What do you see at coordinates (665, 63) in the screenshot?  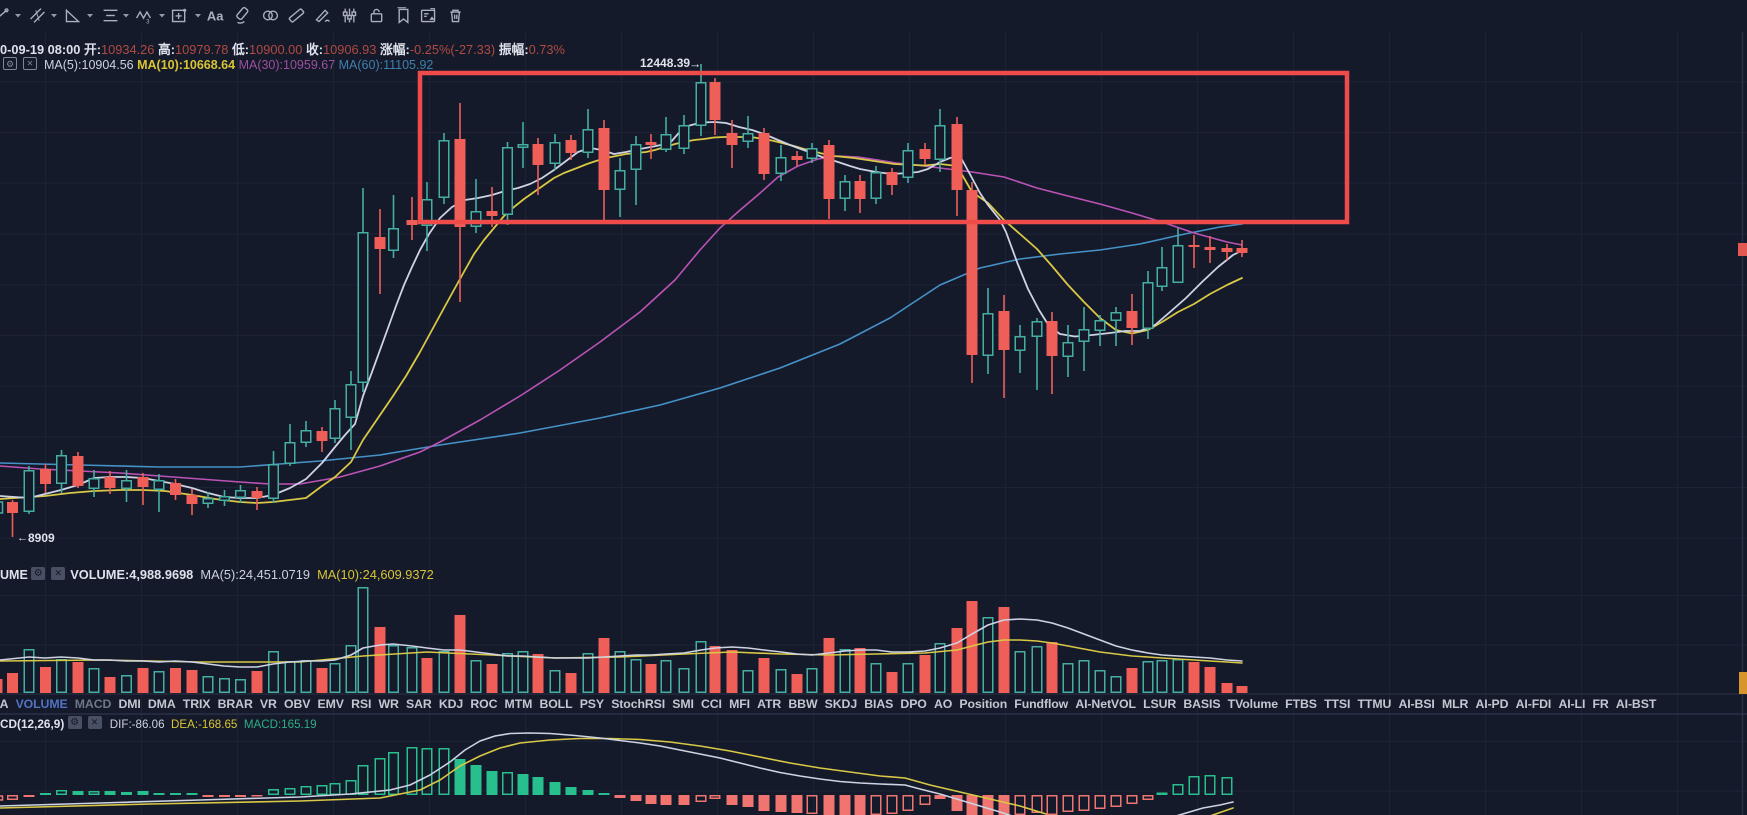 I see `svg-text: 12448.39` at bounding box center [665, 63].